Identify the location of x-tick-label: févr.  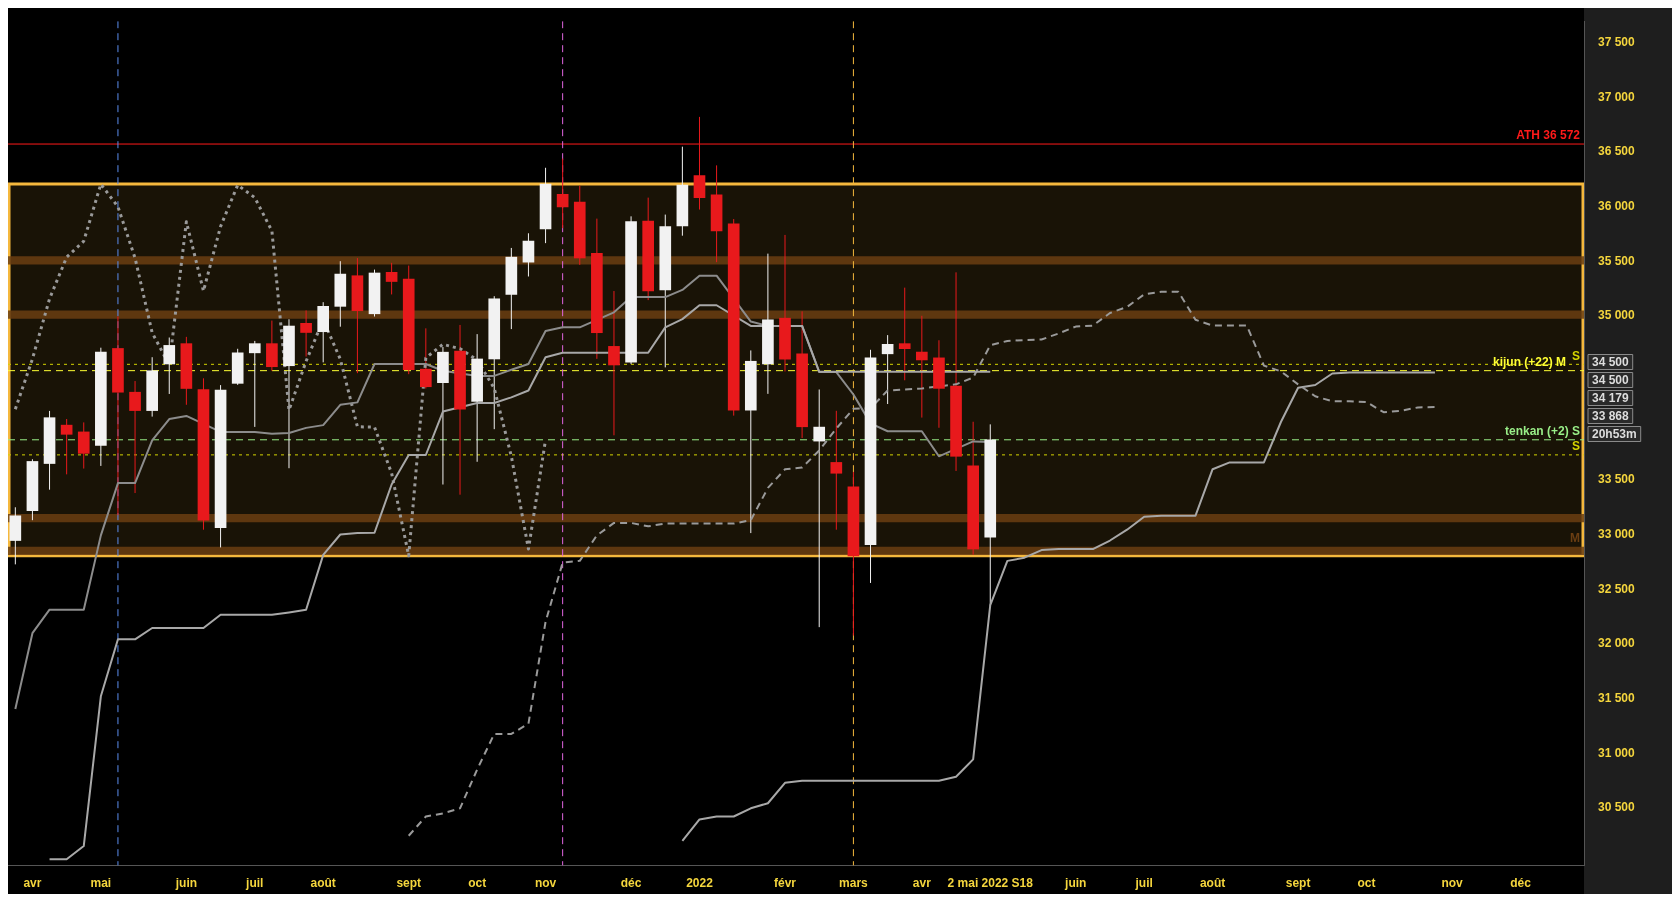
(785, 883).